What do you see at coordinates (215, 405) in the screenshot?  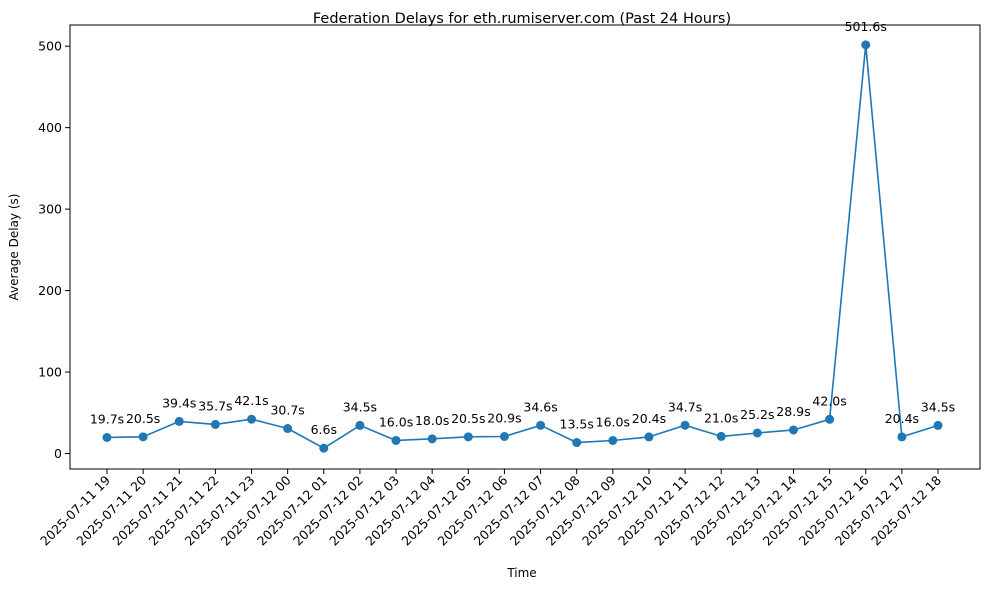 I see `data-label: 35.7s` at bounding box center [215, 405].